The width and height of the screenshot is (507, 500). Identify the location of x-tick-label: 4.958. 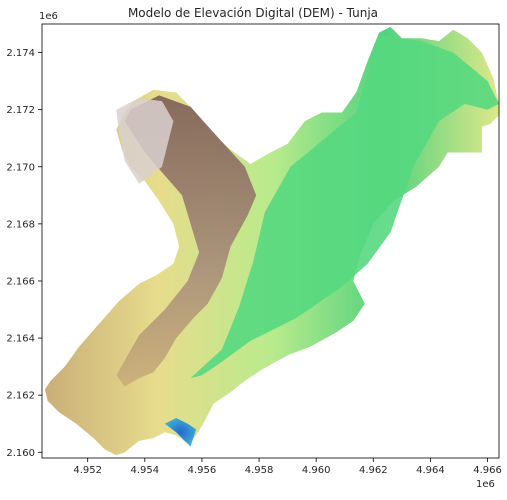
(259, 470).